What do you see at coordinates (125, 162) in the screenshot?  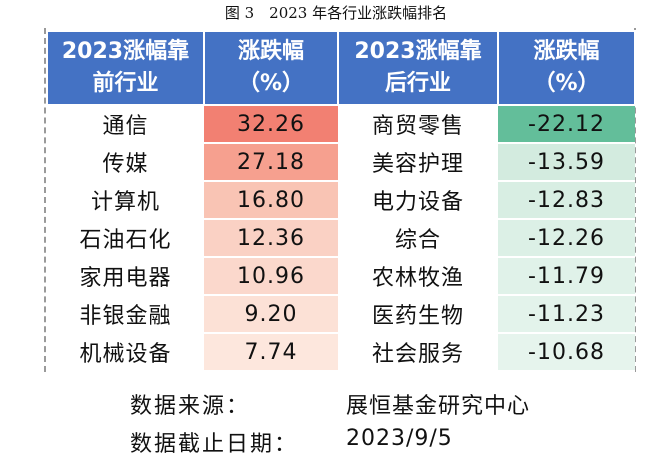 I see `top-industry-cell: 传媒` at bounding box center [125, 162].